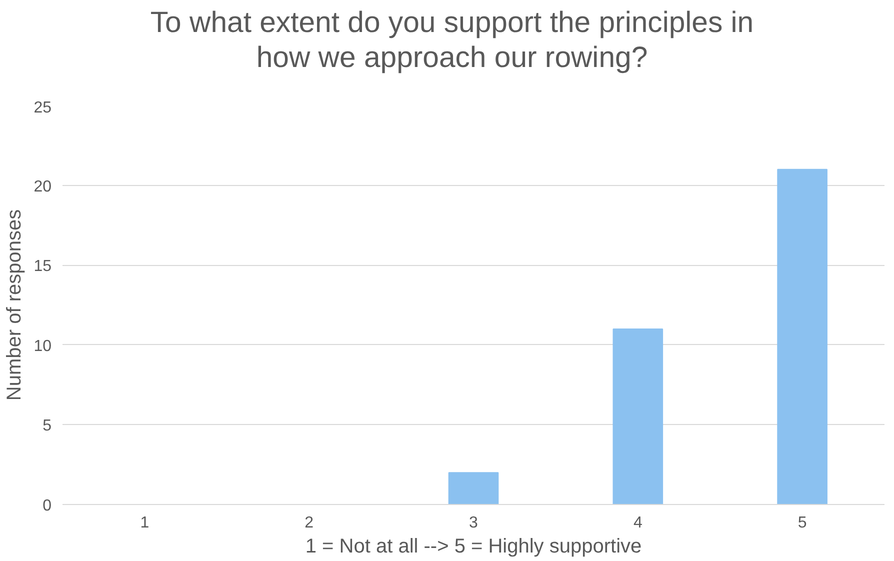 This screenshot has height=561, width=894. Describe the element at coordinates (473, 547) in the screenshot. I see `x-axis-title: 1 = Not at all --> 5 = Highly supportive` at that location.